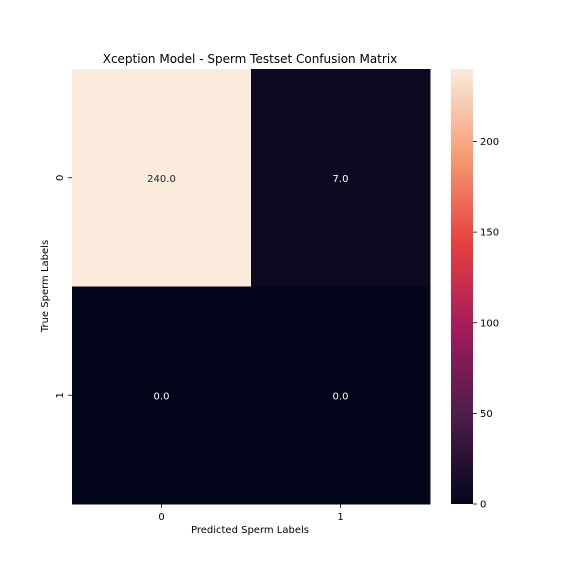 This screenshot has height=576, width=576. I want to click on colorbar-tick-label-0: 0, so click(483, 505).